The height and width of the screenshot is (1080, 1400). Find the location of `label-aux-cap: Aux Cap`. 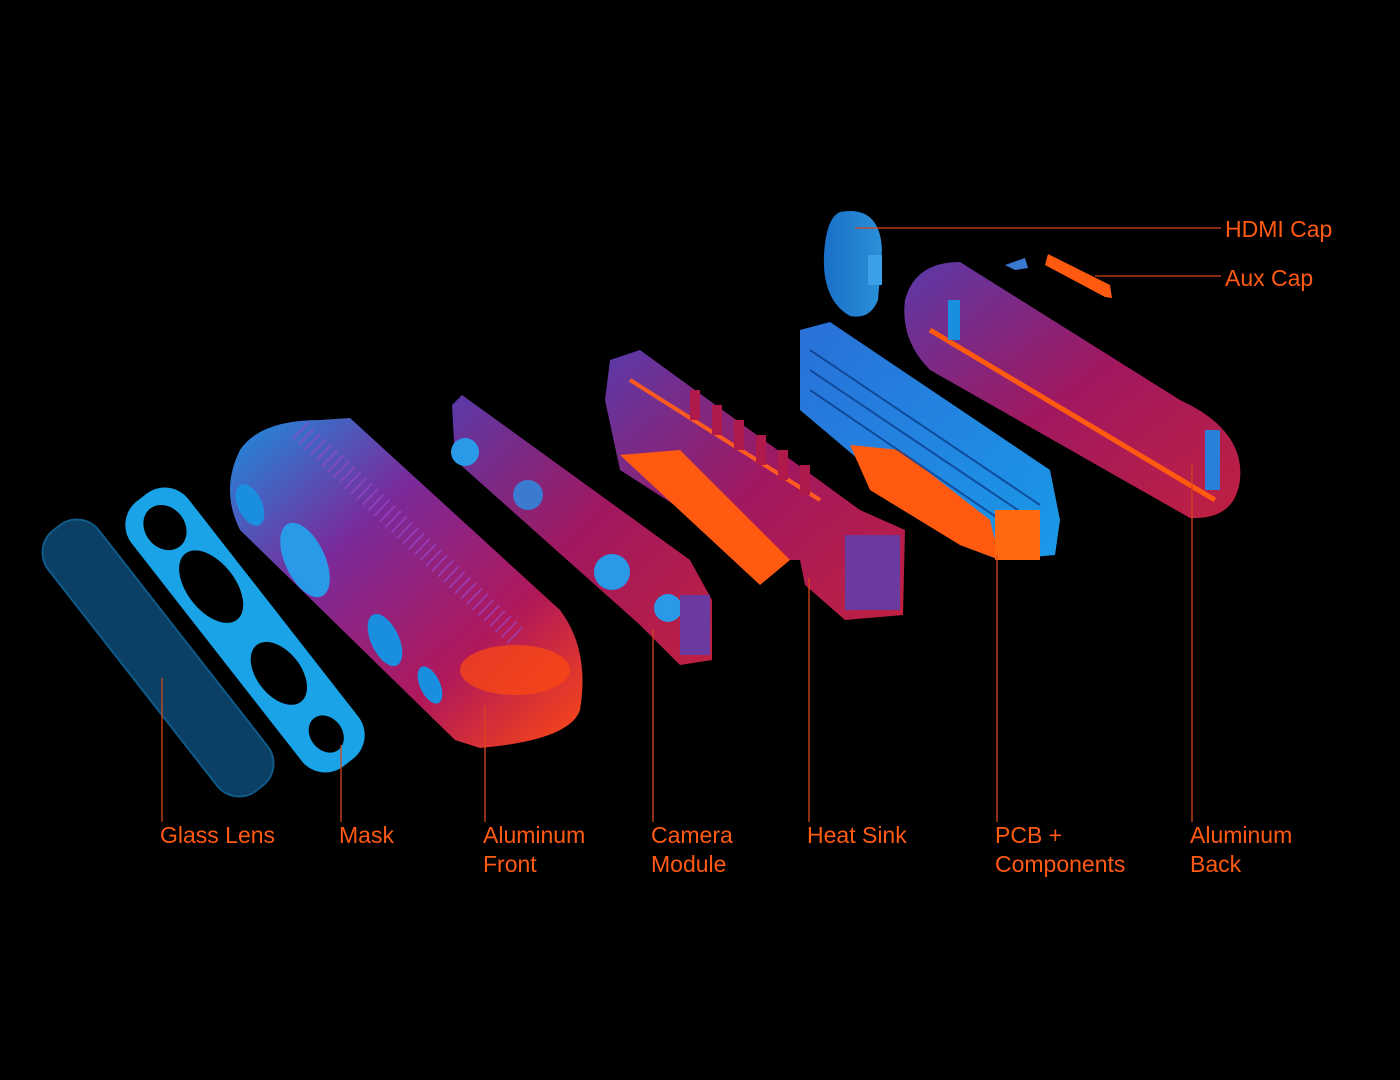

label-aux-cap: Aux Cap is located at coordinates (1269, 278).